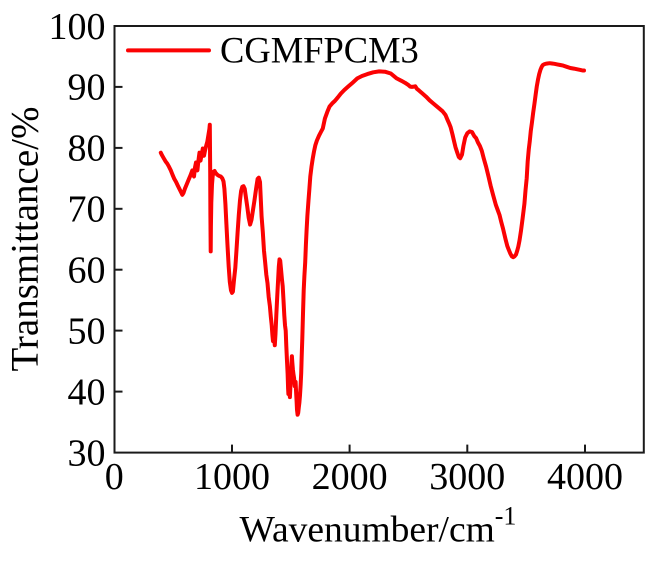 Image resolution: width=669 pixels, height=561 pixels. What do you see at coordinates (87, 392) in the screenshot?
I see `svg-text: 40` at bounding box center [87, 392].